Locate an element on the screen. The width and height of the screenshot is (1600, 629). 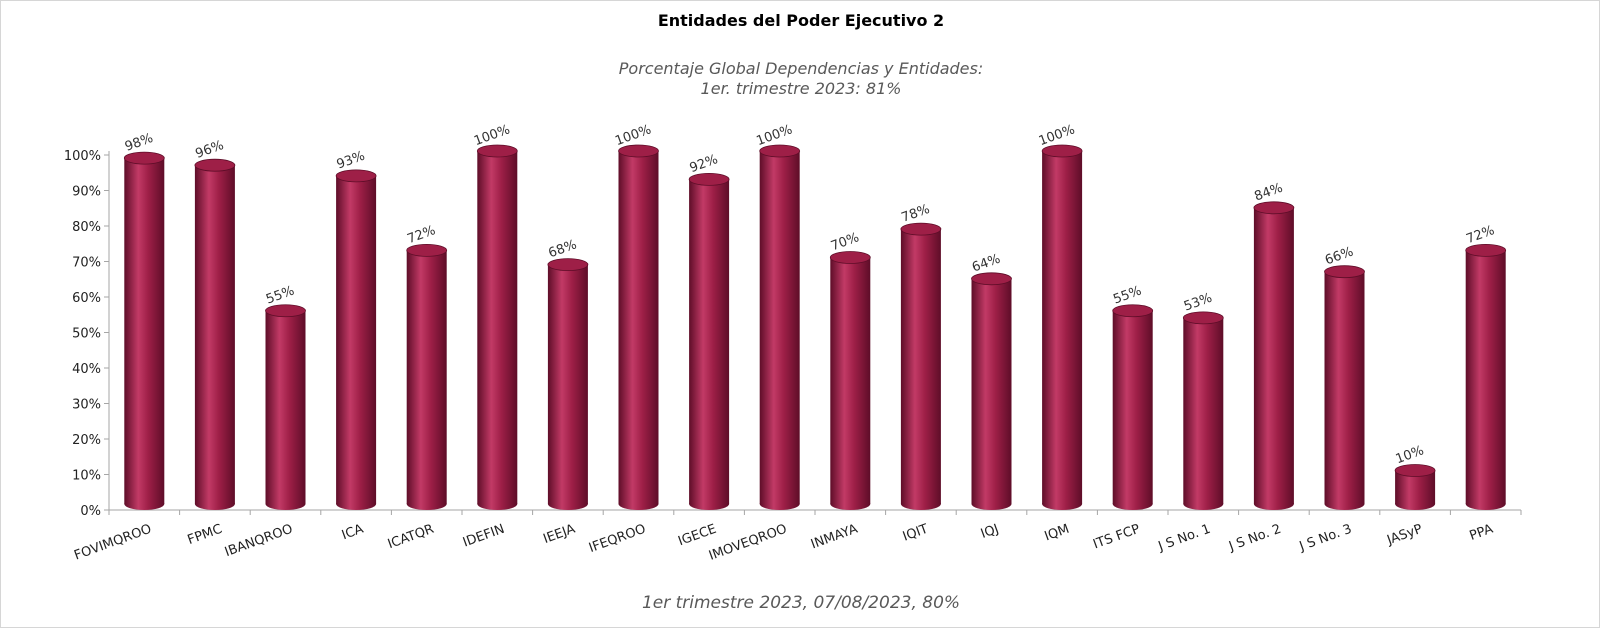
bar-fpmc is located at coordinates (215, 334).